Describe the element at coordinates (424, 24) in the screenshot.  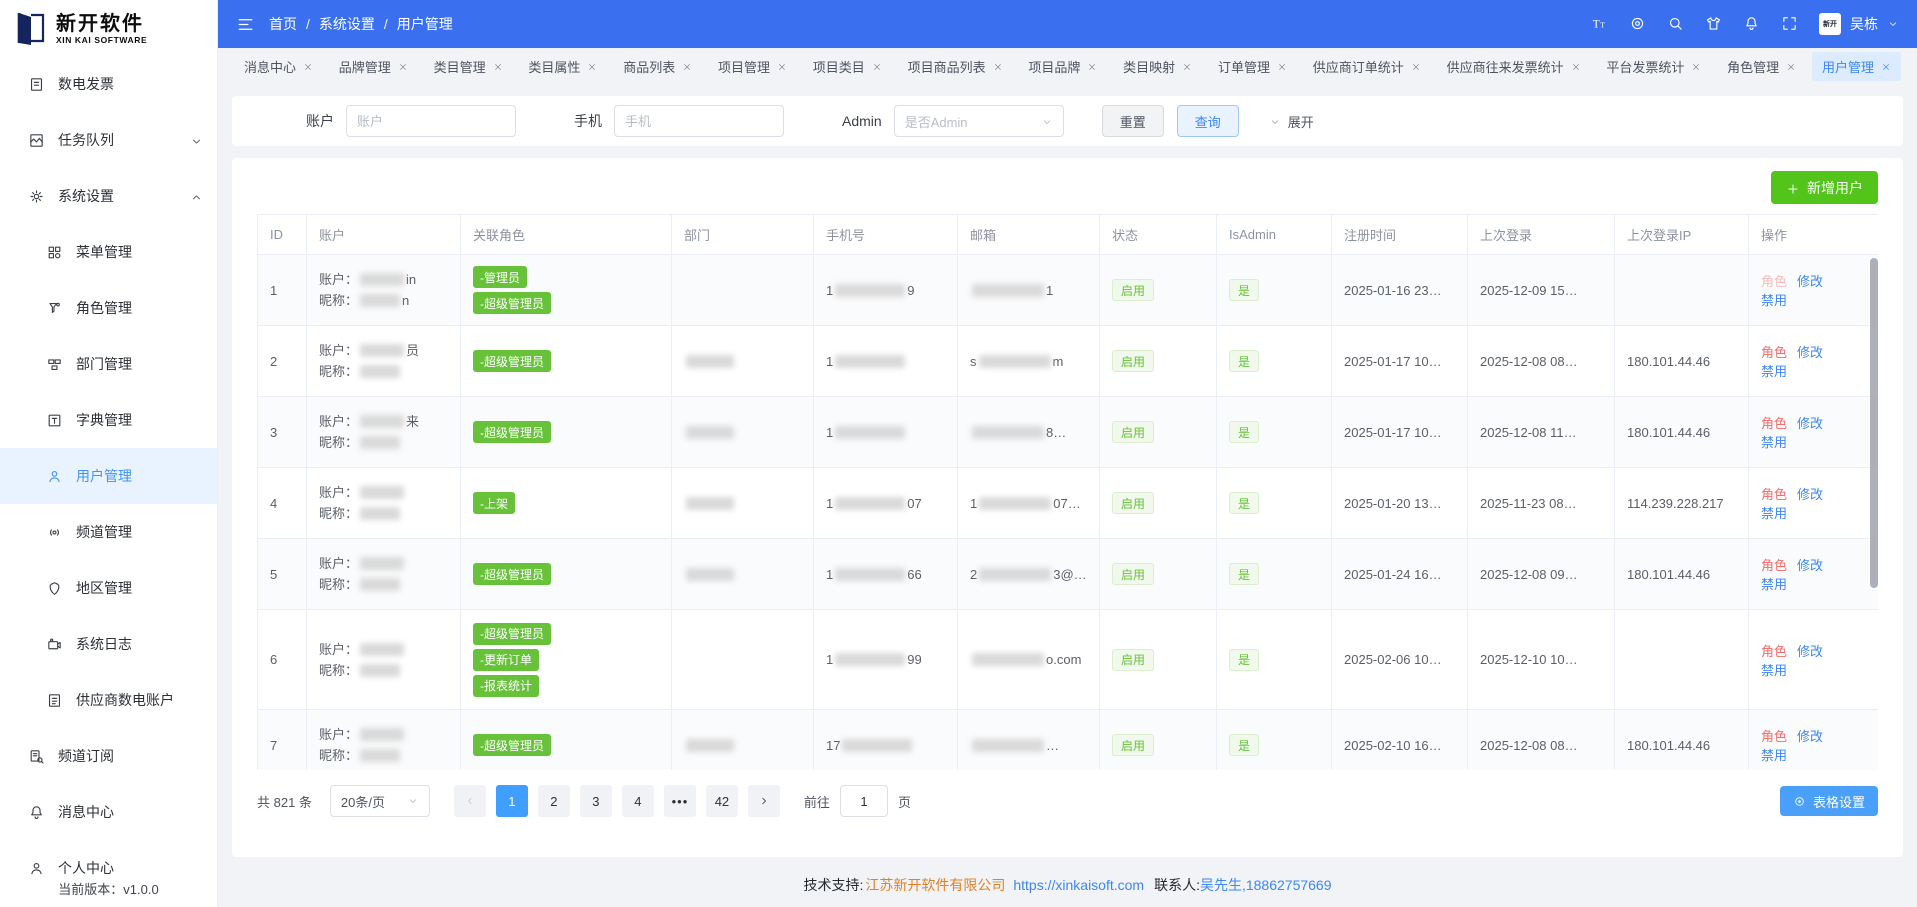
I see `breadcrumb-item: 用户管理` at that location.